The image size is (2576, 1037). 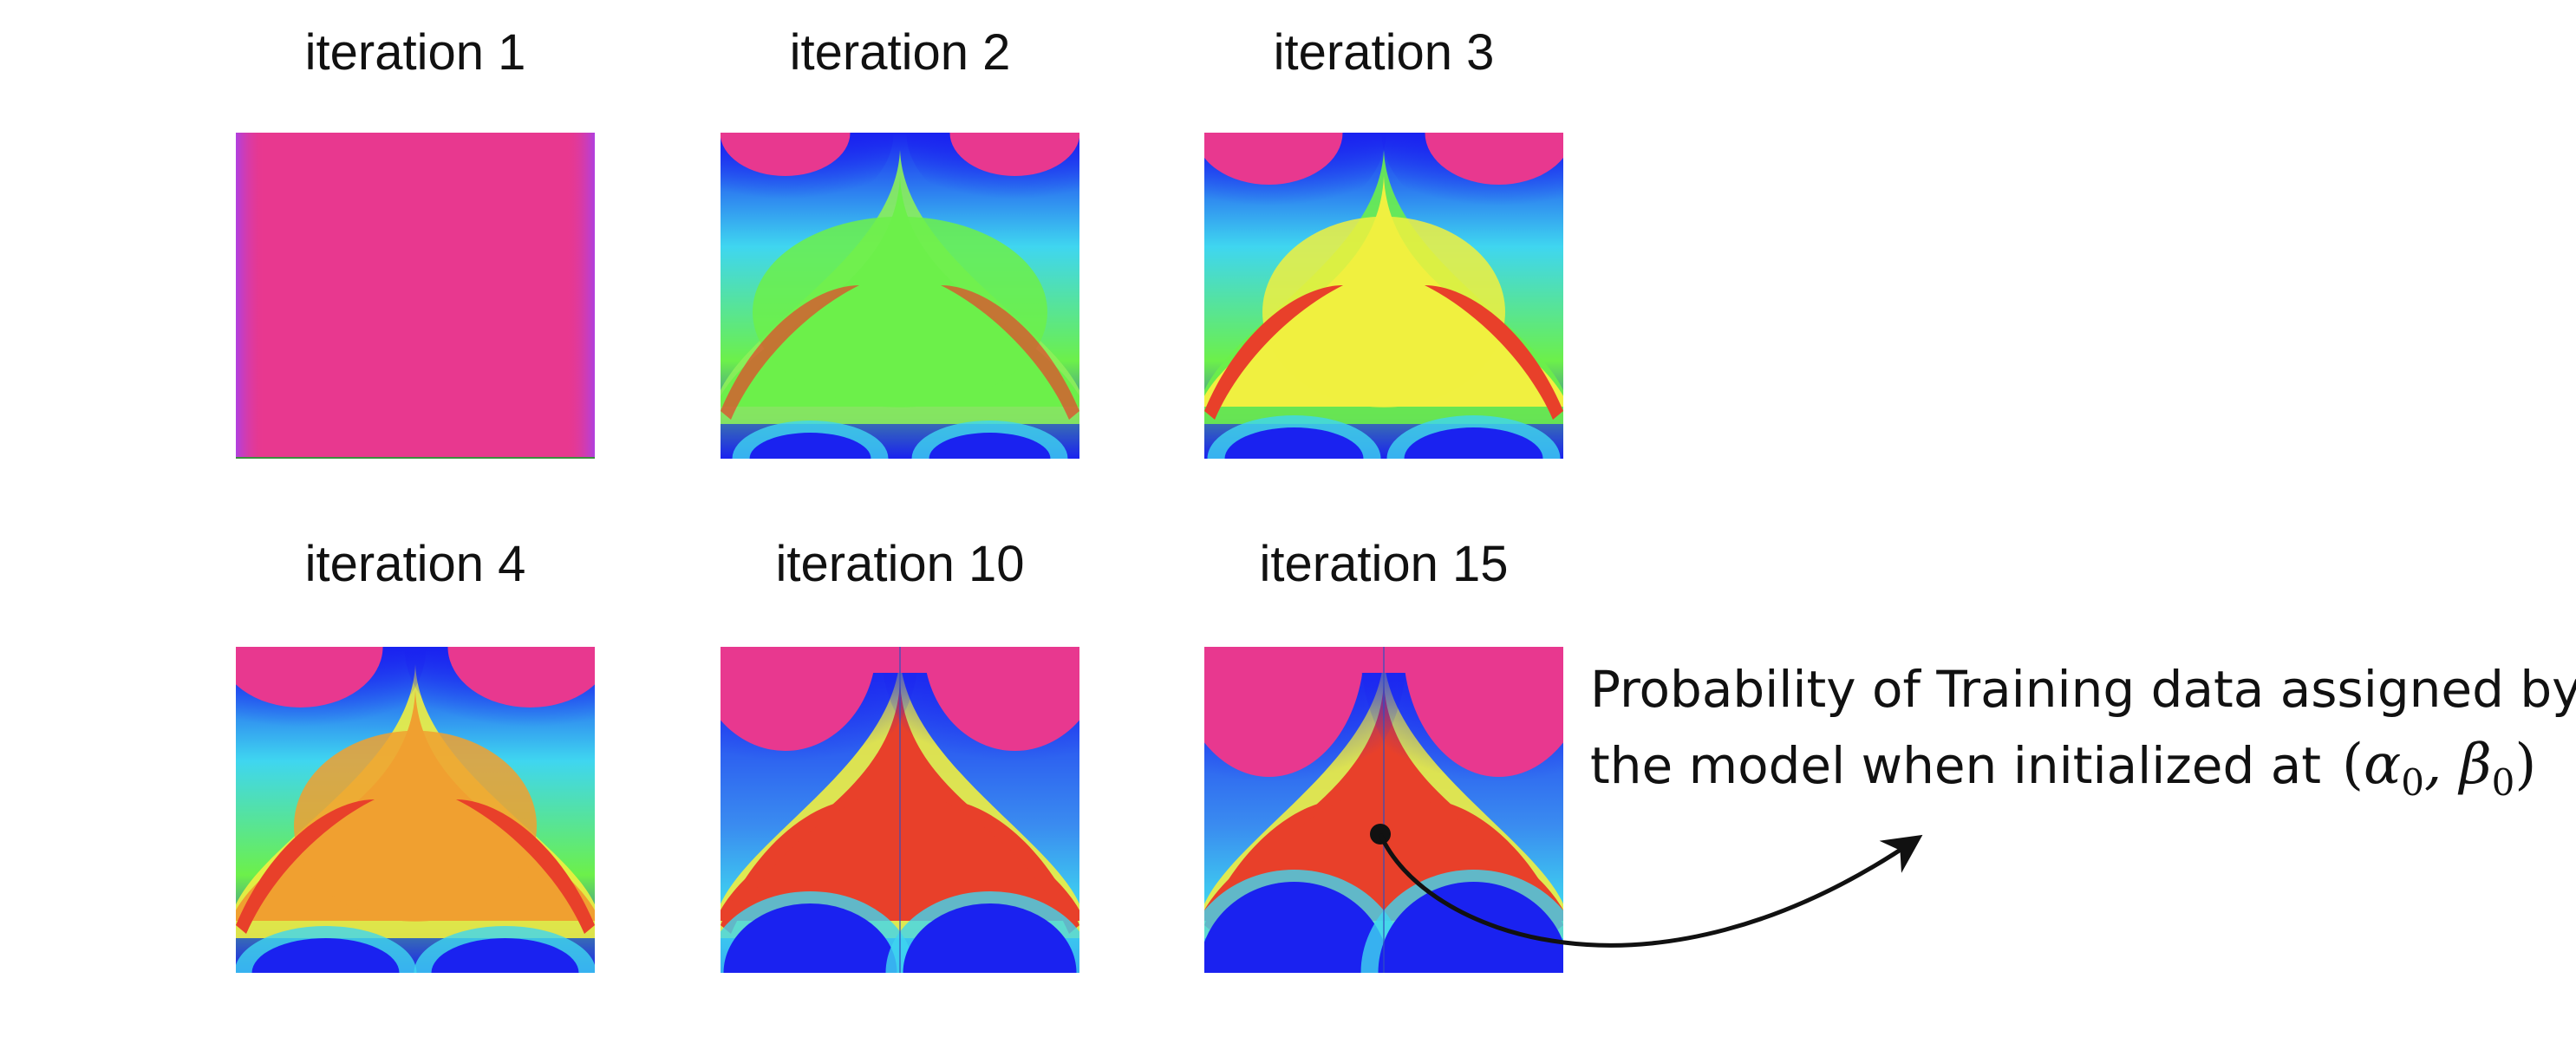 I want to click on panel-title-3: iteration 3, so click(x=1384, y=52).